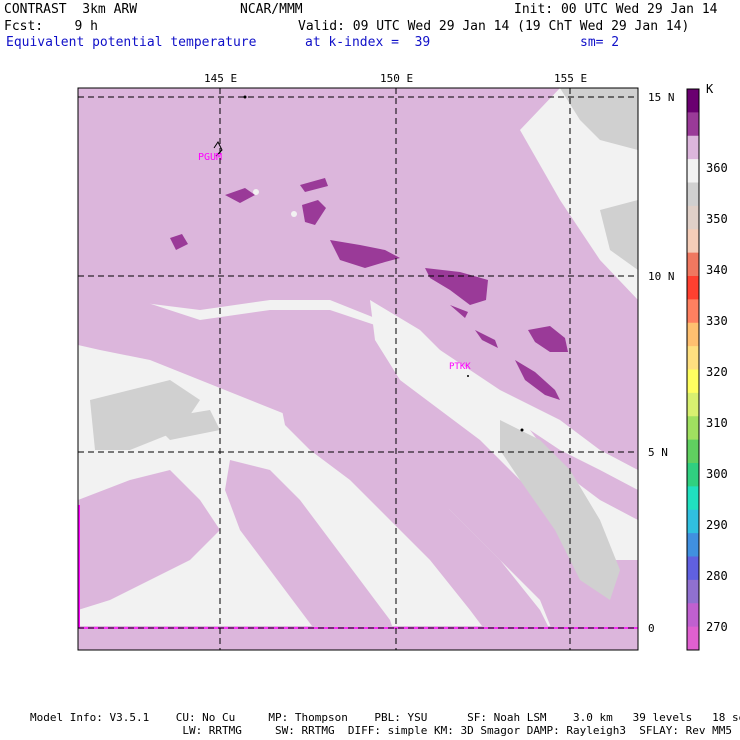  I want to click on smoothing-info: sm= 2, so click(600, 42).